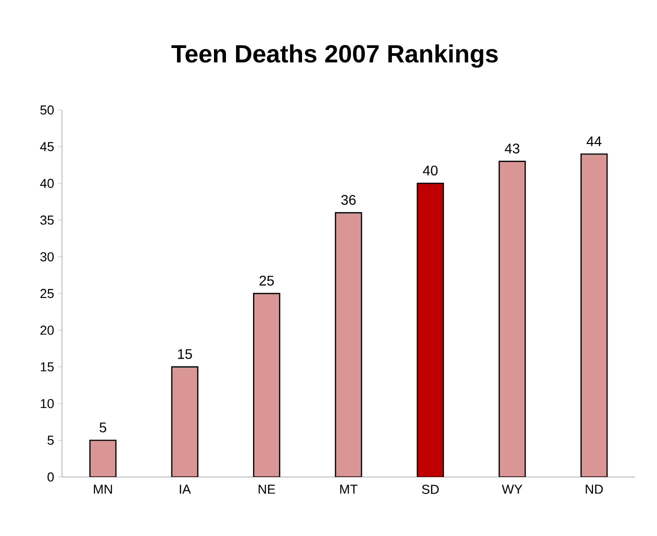 The height and width of the screenshot is (536, 657). What do you see at coordinates (512, 149) in the screenshot?
I see `data-label: 43` at bounding box center [512, 149].